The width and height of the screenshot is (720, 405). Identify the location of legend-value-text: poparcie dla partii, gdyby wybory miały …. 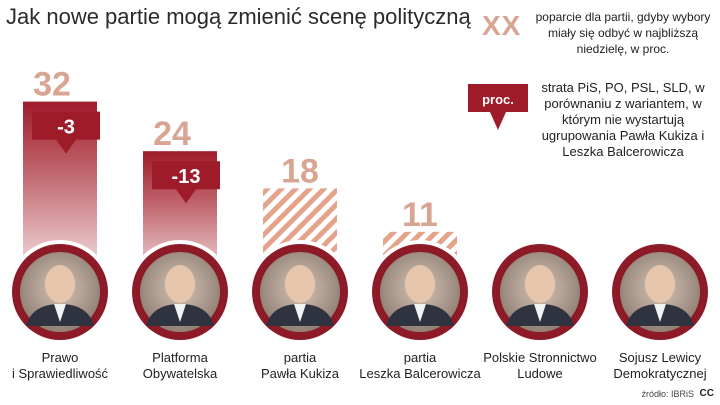
(623, 33).